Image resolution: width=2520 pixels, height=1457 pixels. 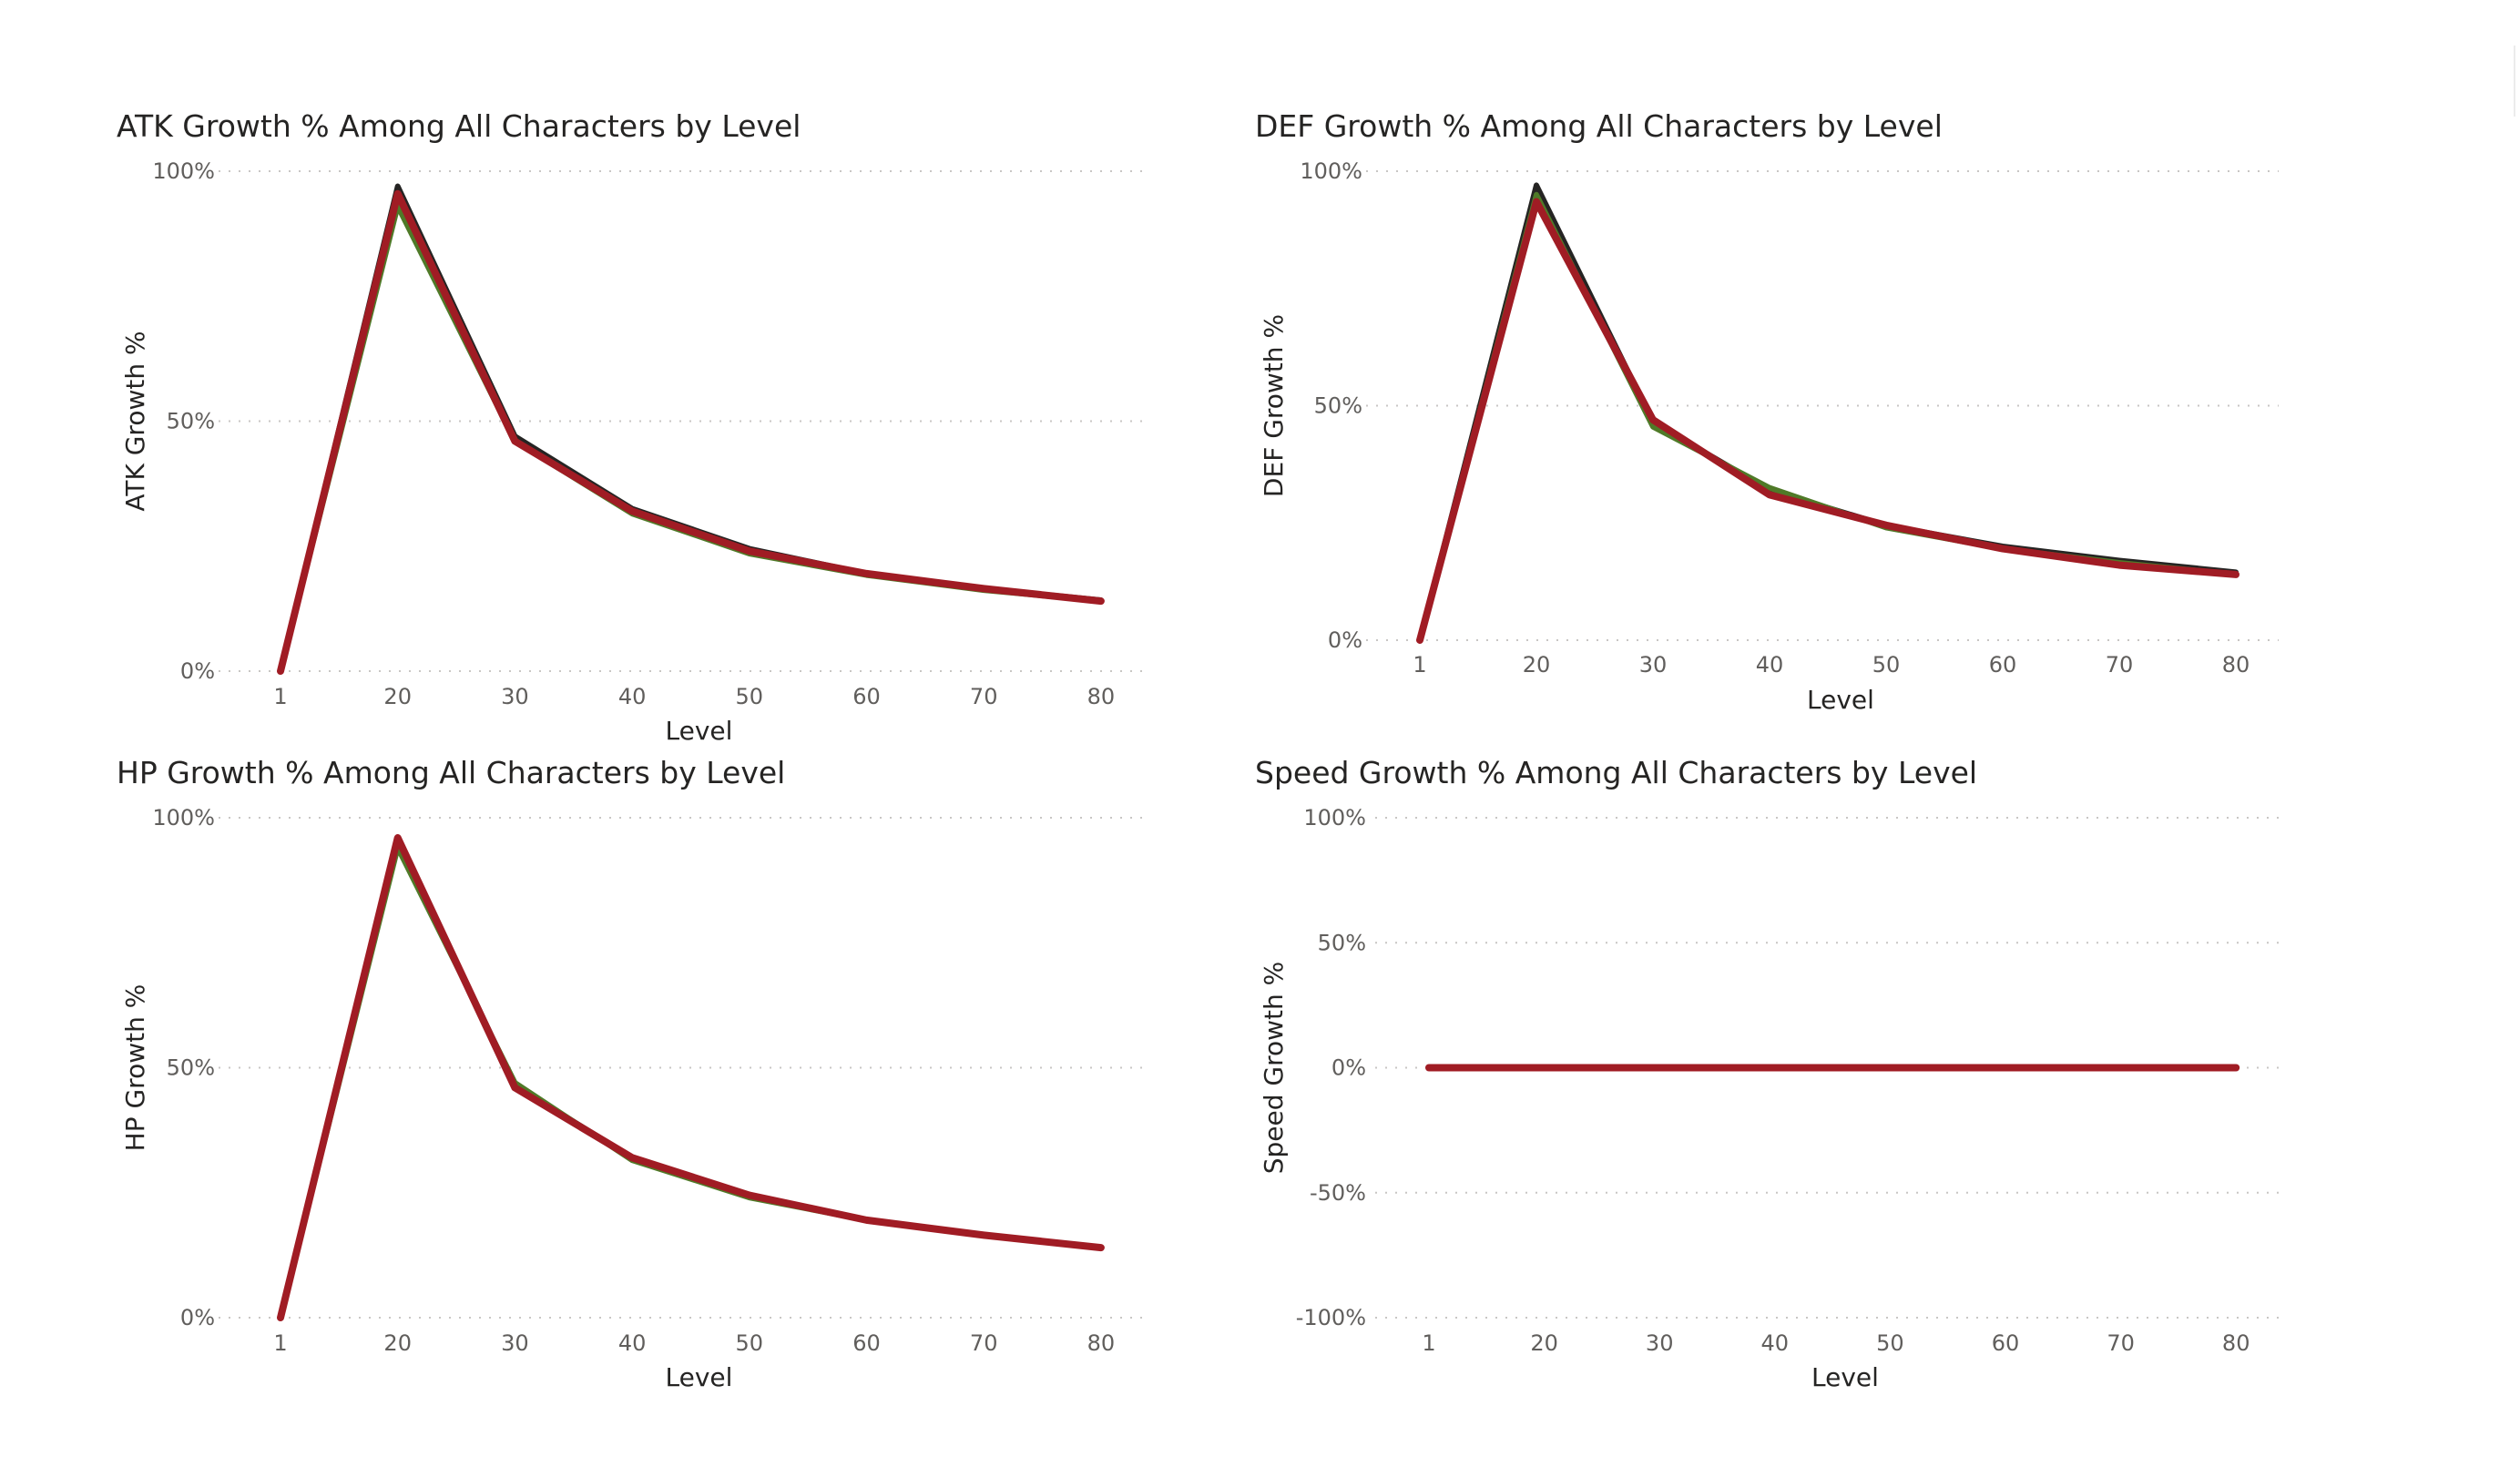 I want to click on def-x-axis-label: Level, so click(x=1840, y=700).